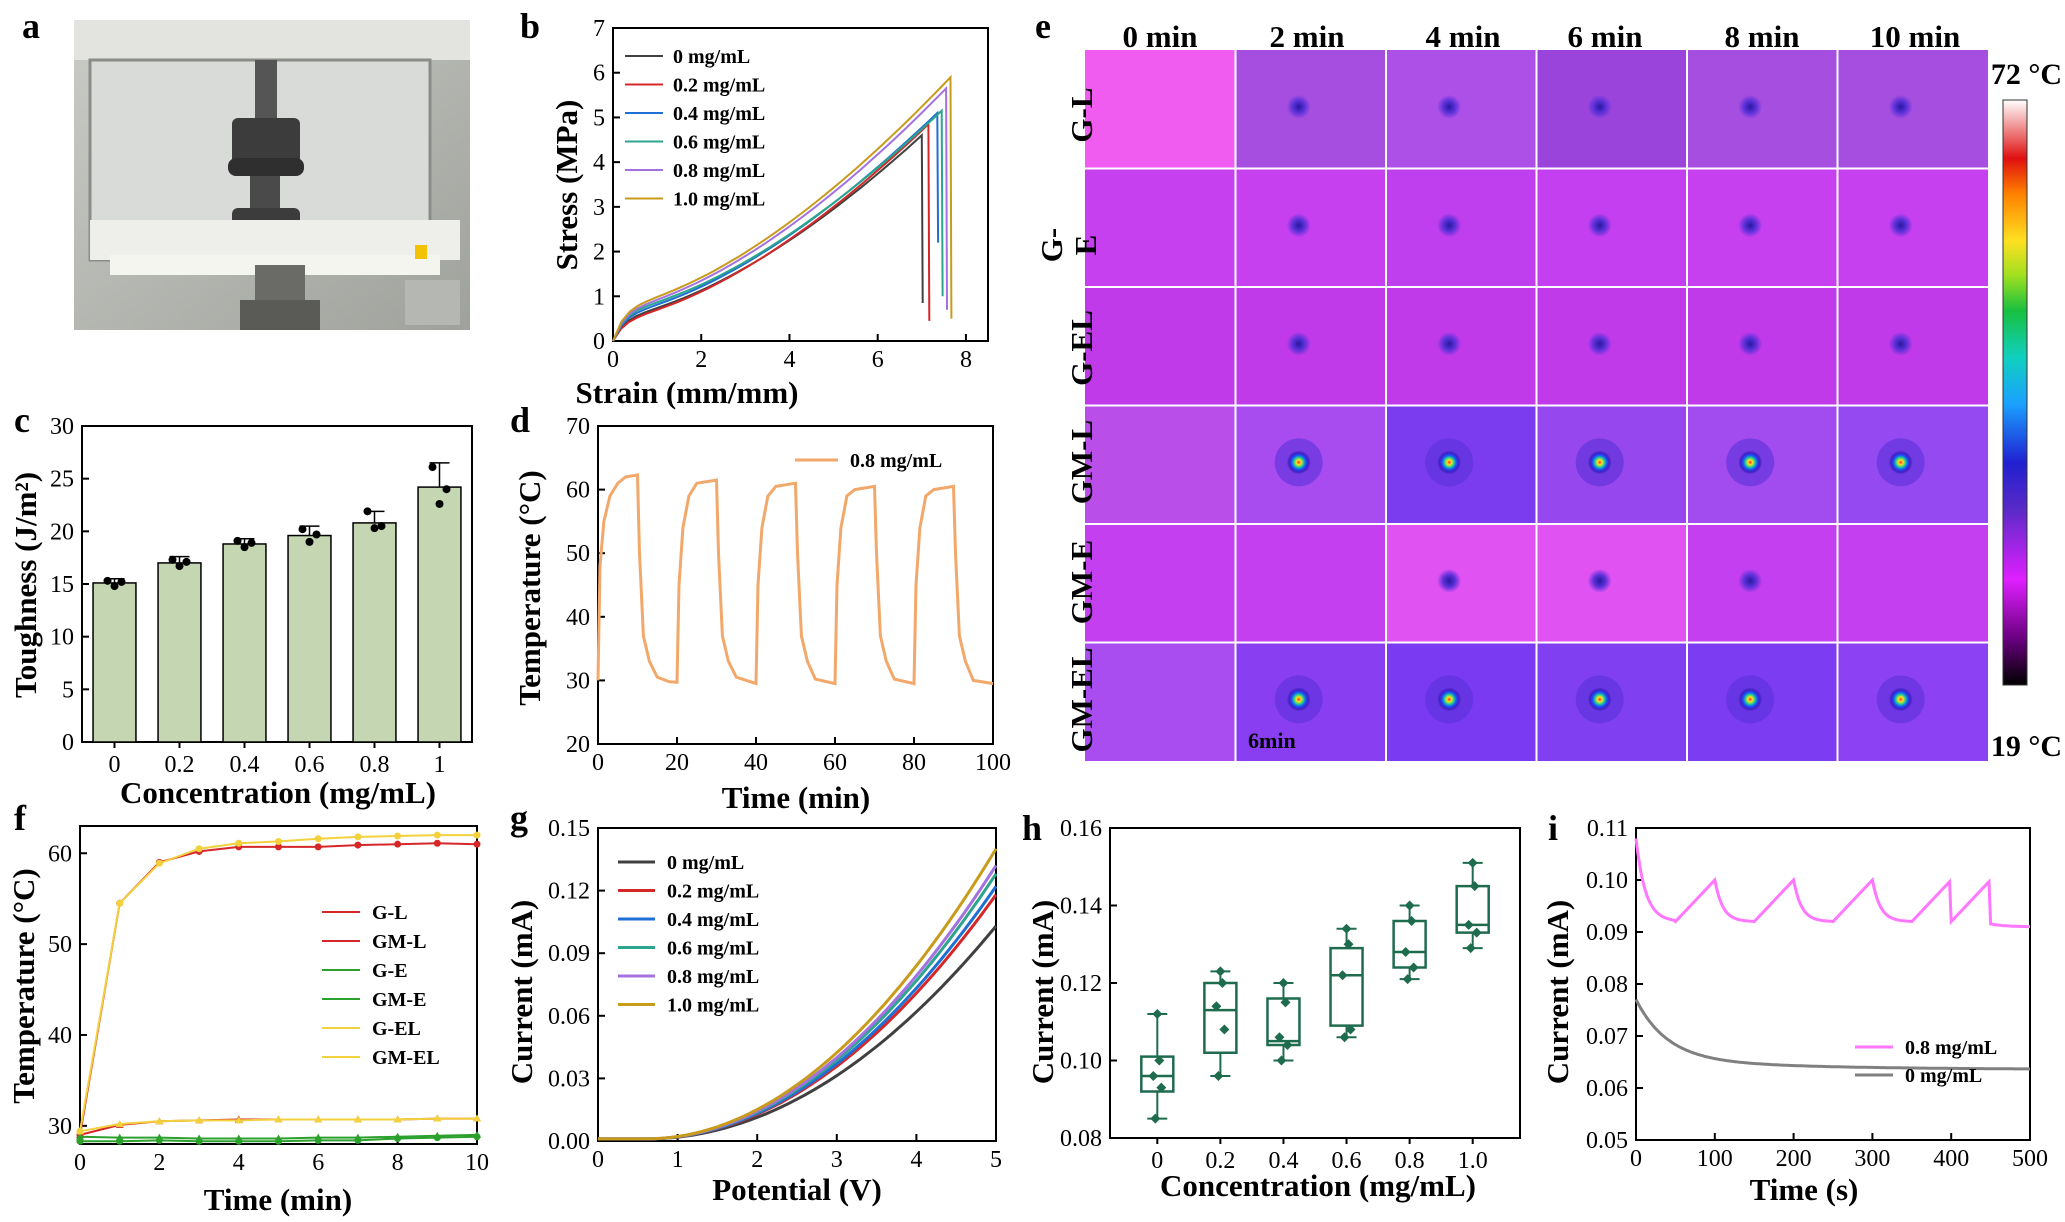  Describe the element at coordinates (578, 427) in the screenshot. I see `d-ytick-label: 70` at that location.